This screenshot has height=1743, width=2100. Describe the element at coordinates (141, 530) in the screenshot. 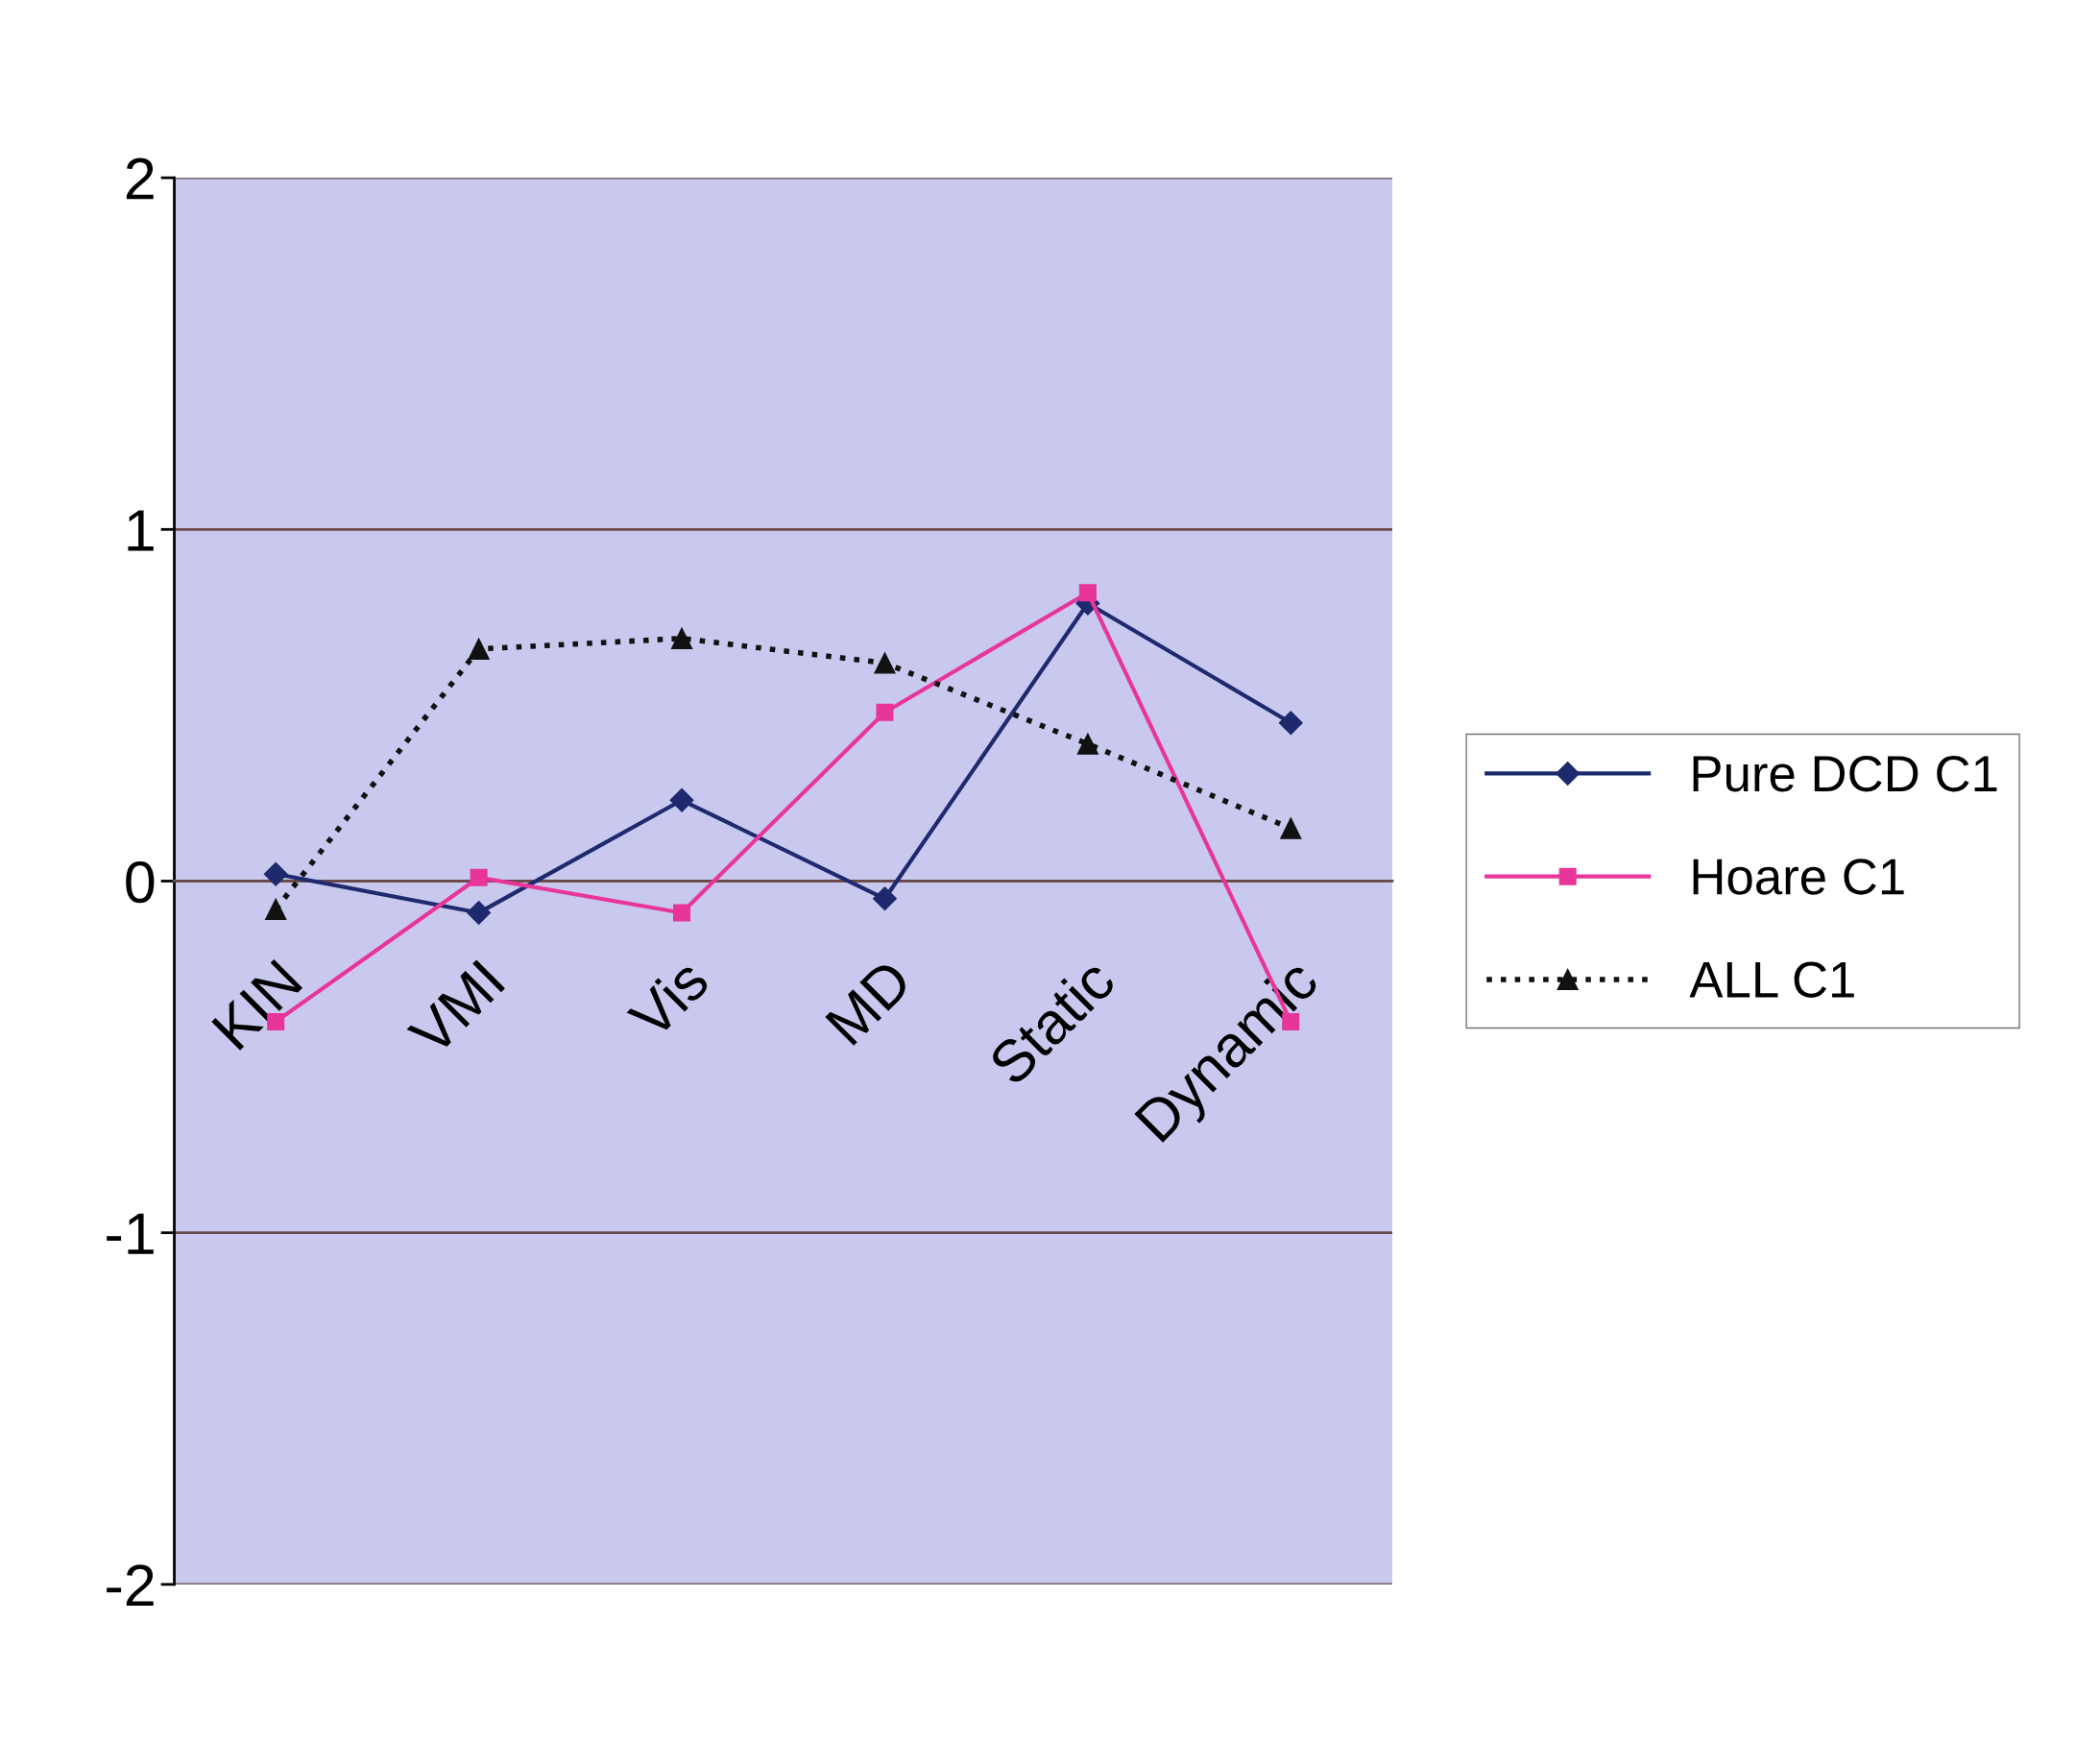

I see `y-tick-label: 1` at that location.